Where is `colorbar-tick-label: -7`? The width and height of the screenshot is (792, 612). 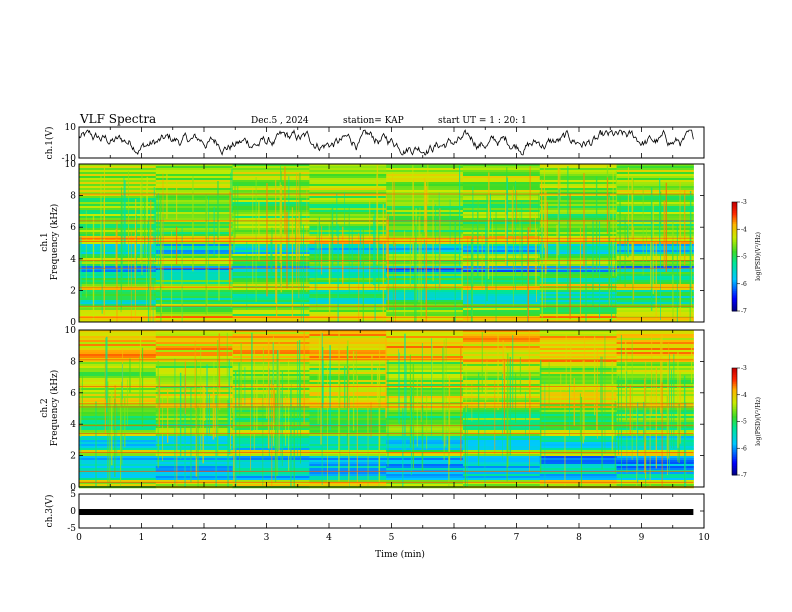 colorbar-tick-label: -7 is located at coordinates (744, 475).